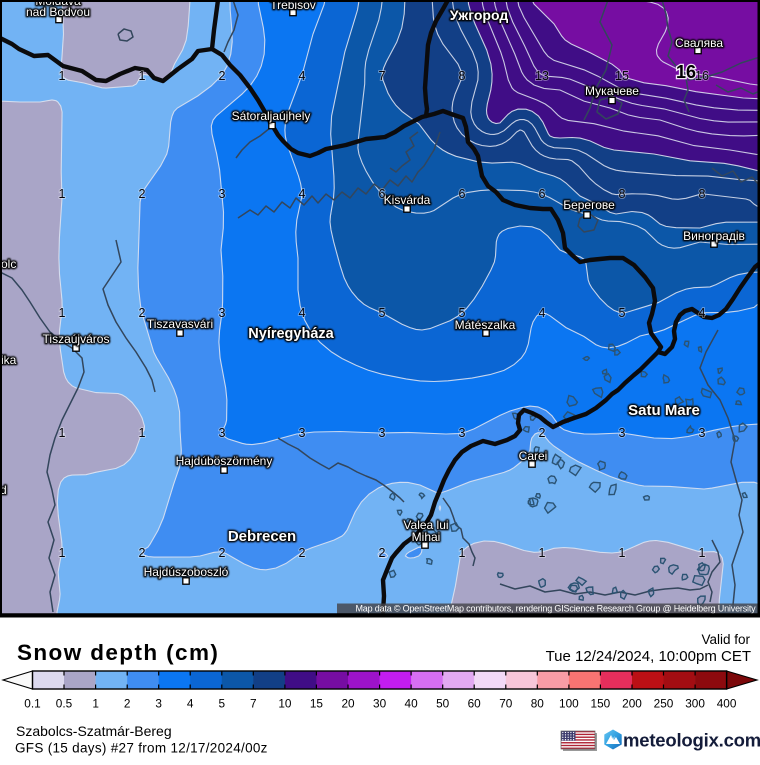  Describe the element at coordinates (589, 205) in the screenshot. I see `svg-text: Берегове` at that location.